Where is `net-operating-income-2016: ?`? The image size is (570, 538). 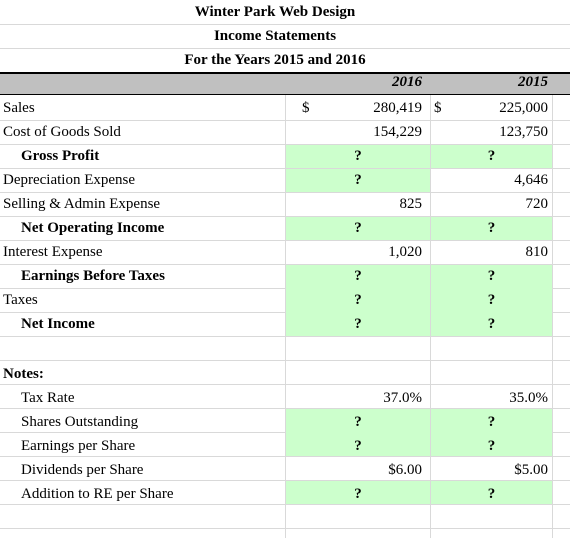 net-operating-income-2016: ? is located at coordinates (358, 228).